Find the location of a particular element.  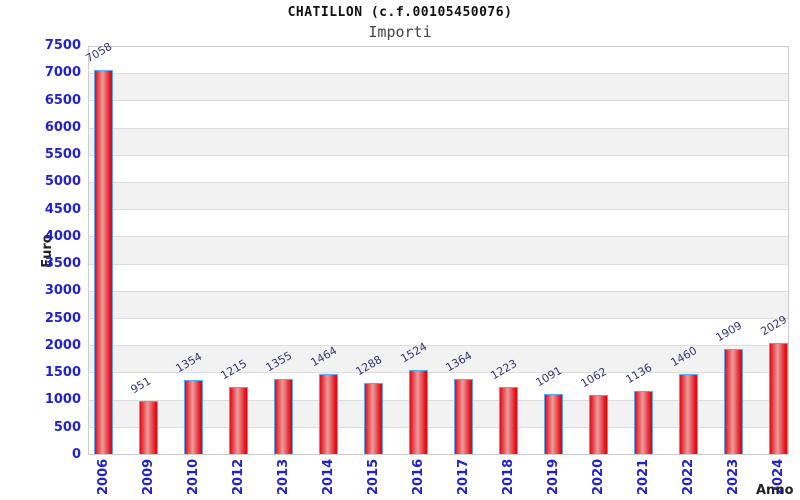

y-tick-label: 4000 is located at coordinates (62, 236).